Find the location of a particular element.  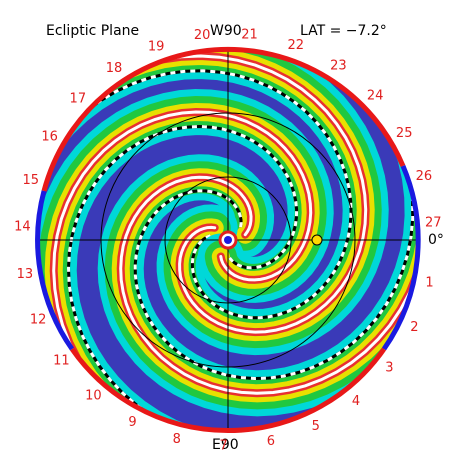

rim-label: 6 is located at coordinates (271, 441).